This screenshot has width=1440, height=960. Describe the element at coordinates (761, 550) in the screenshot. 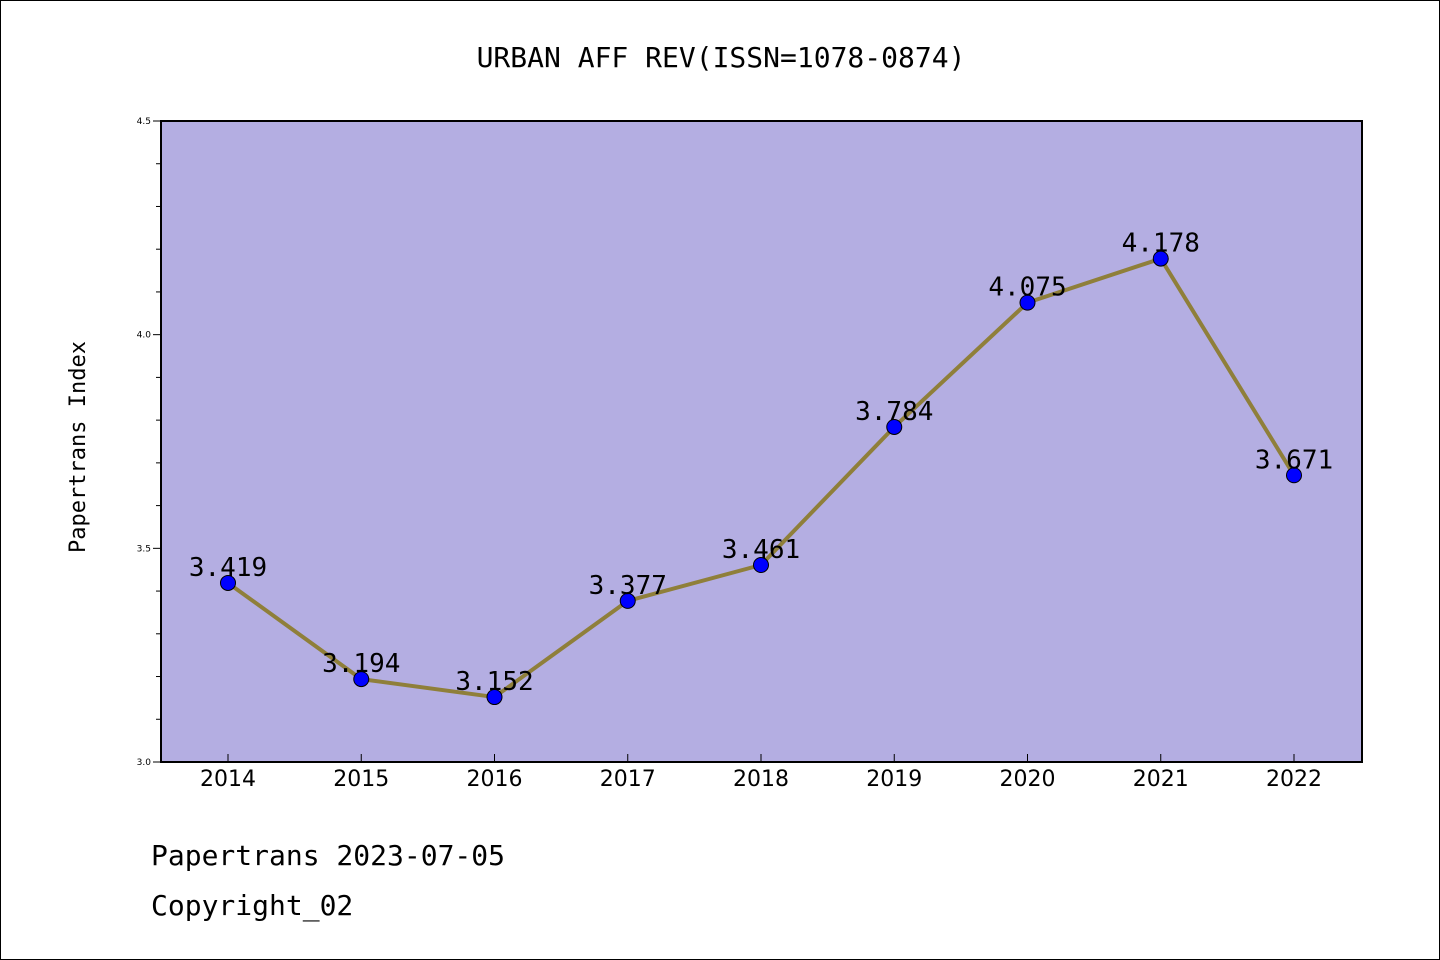

I see `data-label: 3.461` at that location.